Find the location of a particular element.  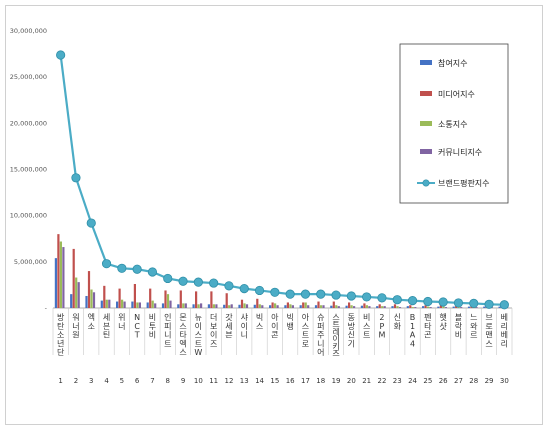

legend-box is located at coordinates (454, 123).